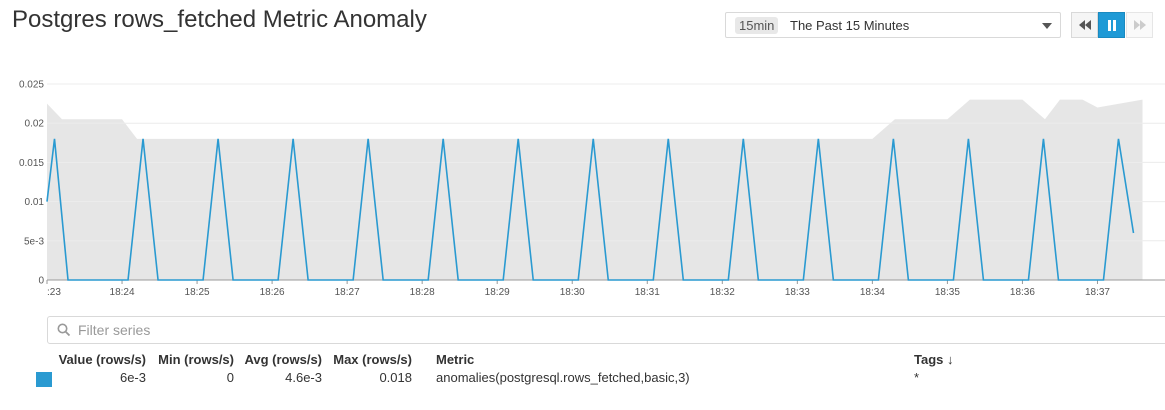 The height and width of the screenshot is (410, 1165). I want to click on pause-icon, so click(1111, 25).